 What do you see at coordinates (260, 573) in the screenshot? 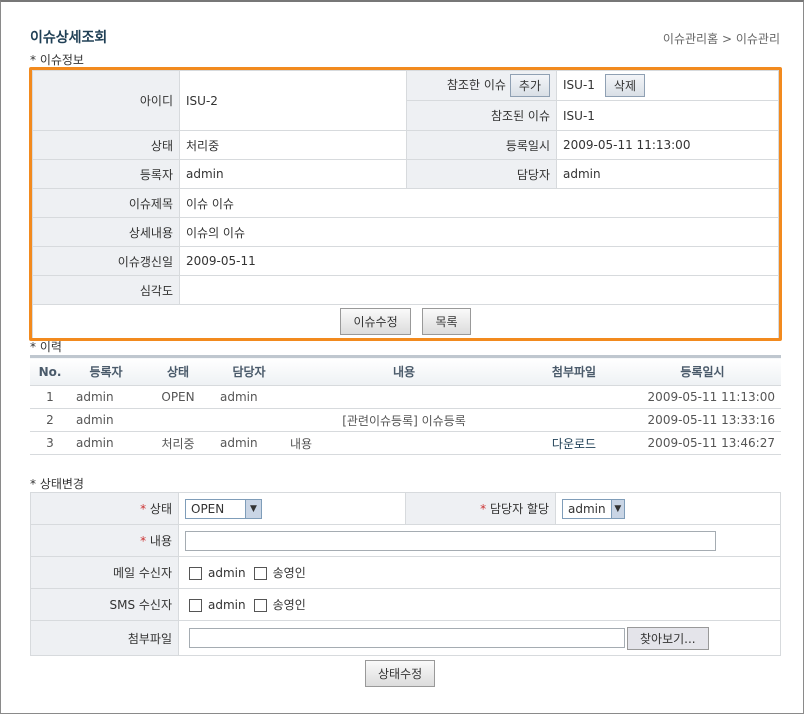
I see `mail-checkbox-song` at bounding box center [260, 573].